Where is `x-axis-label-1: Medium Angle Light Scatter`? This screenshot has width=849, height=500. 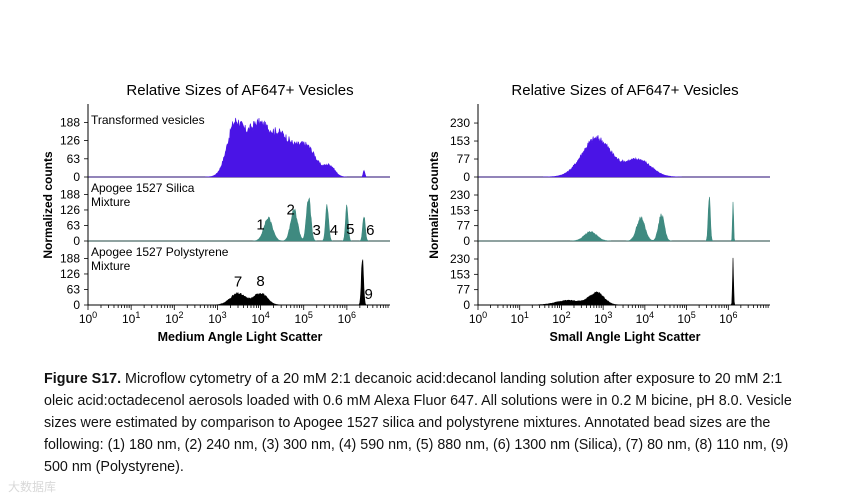 x-axis-label-1: Medium Angle Light Scatter is located at coordinates (240, 337).